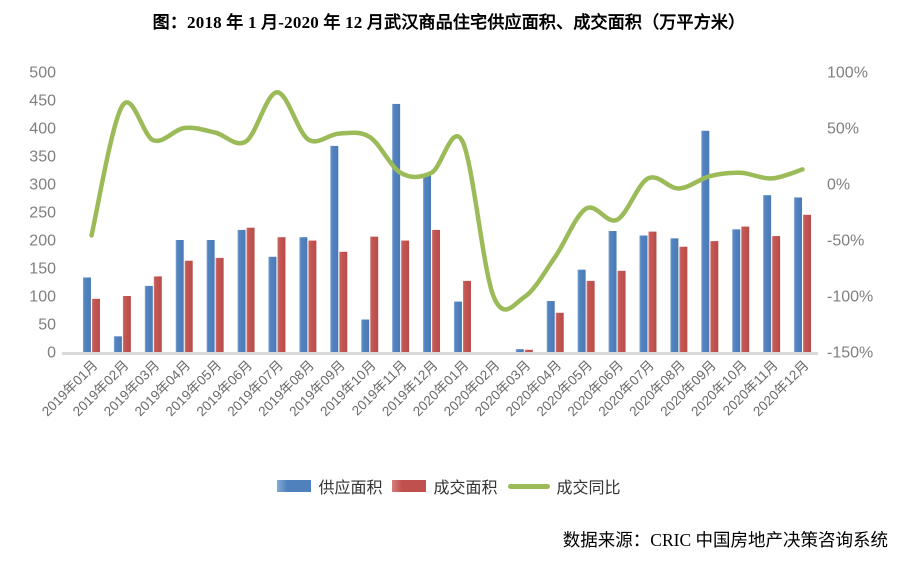 The image size is (898, 564). I want to click on left-axis-tick-label: 250, so click(42, 213).